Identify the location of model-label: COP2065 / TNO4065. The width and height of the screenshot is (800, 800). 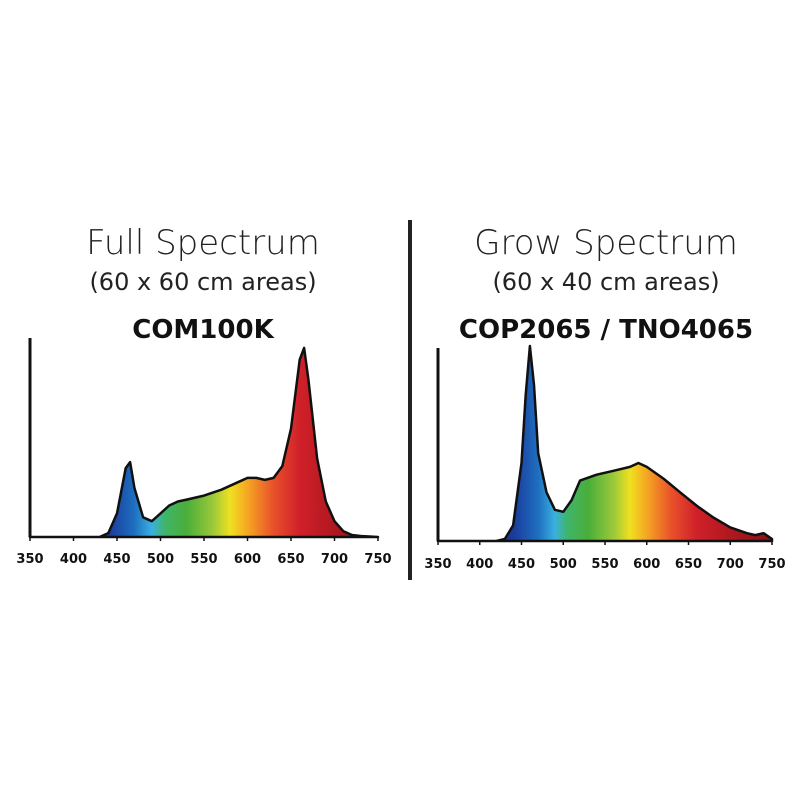
(606, 330).